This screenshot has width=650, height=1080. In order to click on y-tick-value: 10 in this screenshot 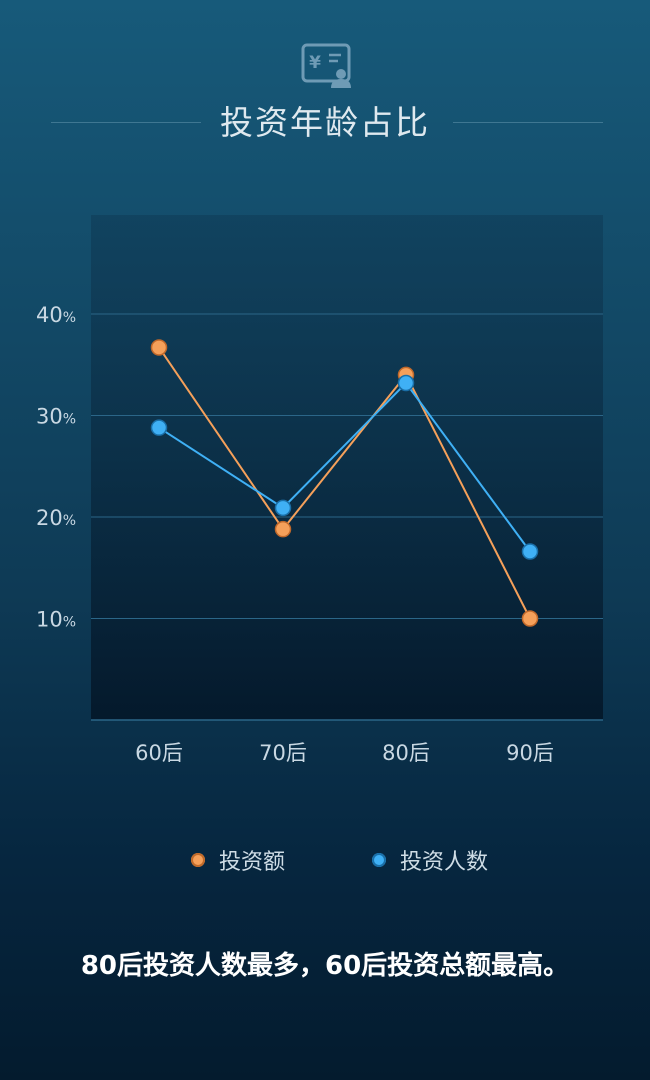, I will do `click(49, 620)`.